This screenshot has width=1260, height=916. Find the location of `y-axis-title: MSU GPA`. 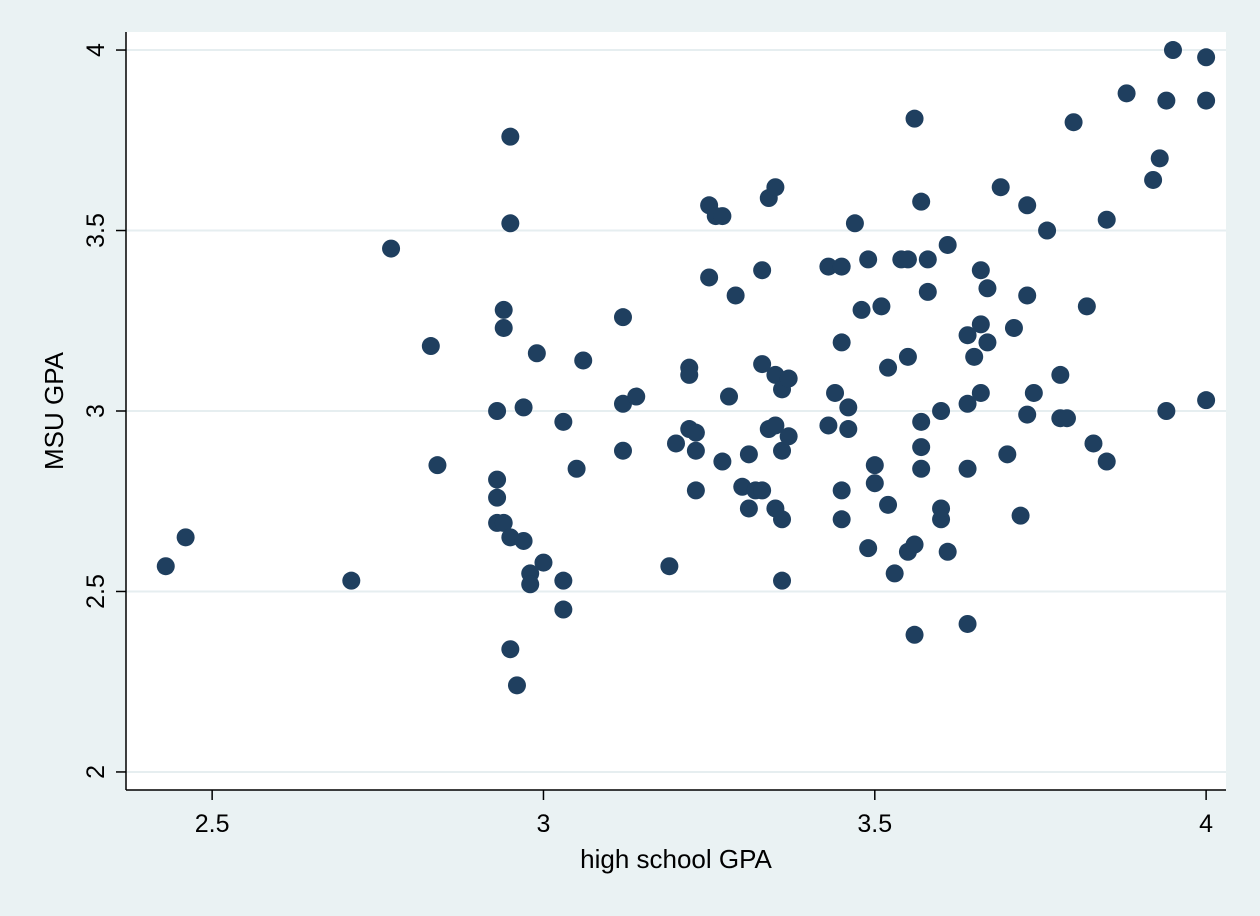

y-axis-title: MSU GPA is located at coordinates (54, 410).